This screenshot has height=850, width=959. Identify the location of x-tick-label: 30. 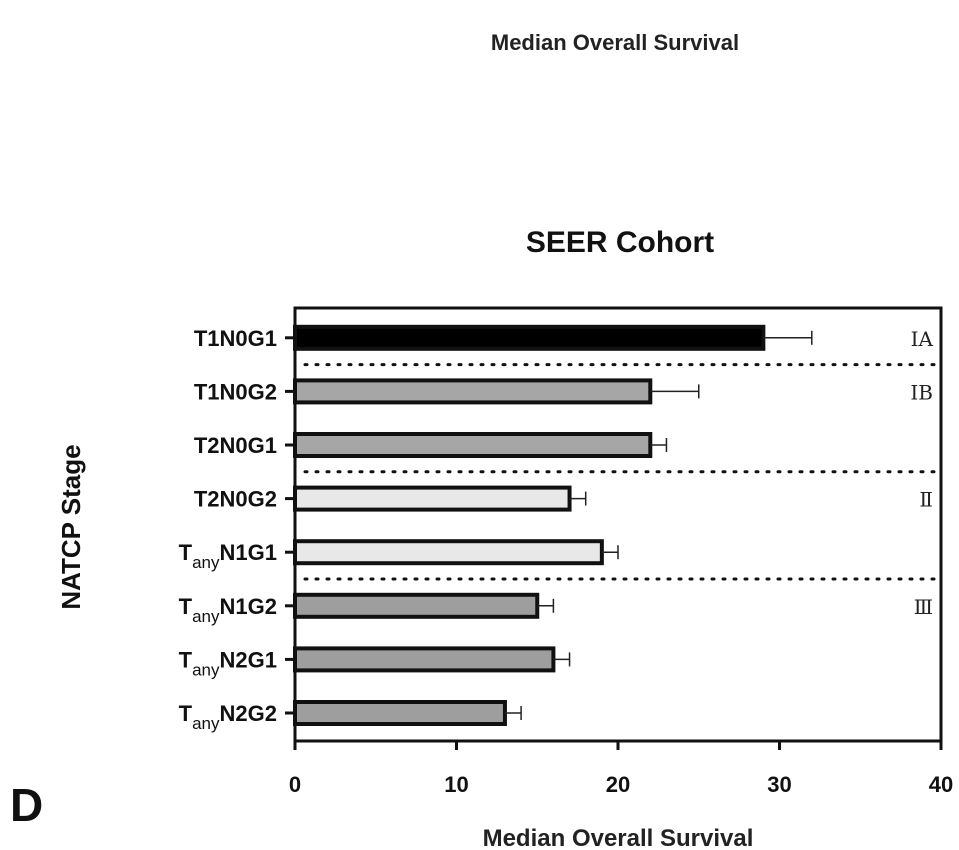
(779, 784).